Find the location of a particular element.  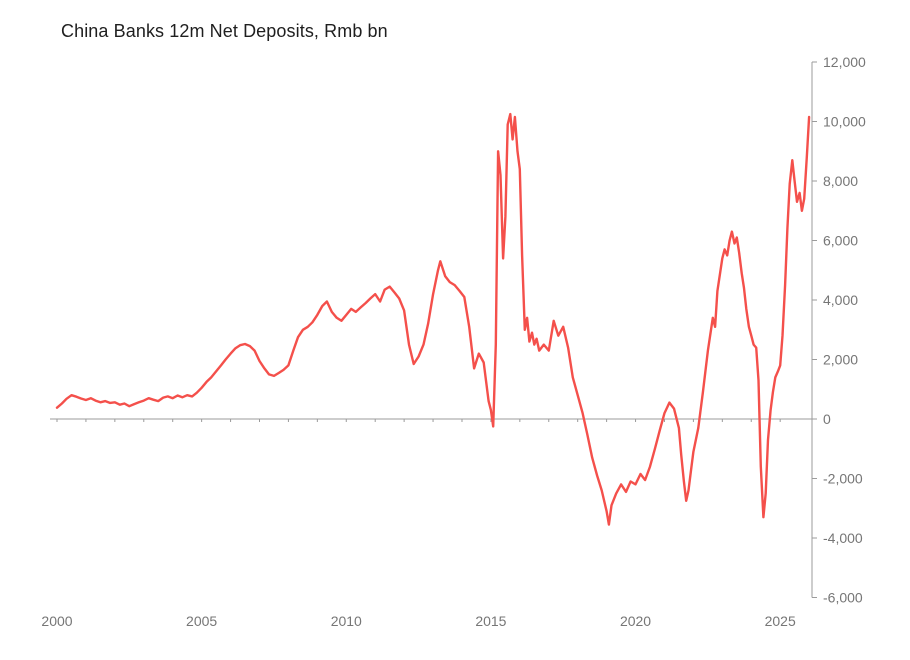

y-tick-label: 2,000 is located at coordinates (840, 360).